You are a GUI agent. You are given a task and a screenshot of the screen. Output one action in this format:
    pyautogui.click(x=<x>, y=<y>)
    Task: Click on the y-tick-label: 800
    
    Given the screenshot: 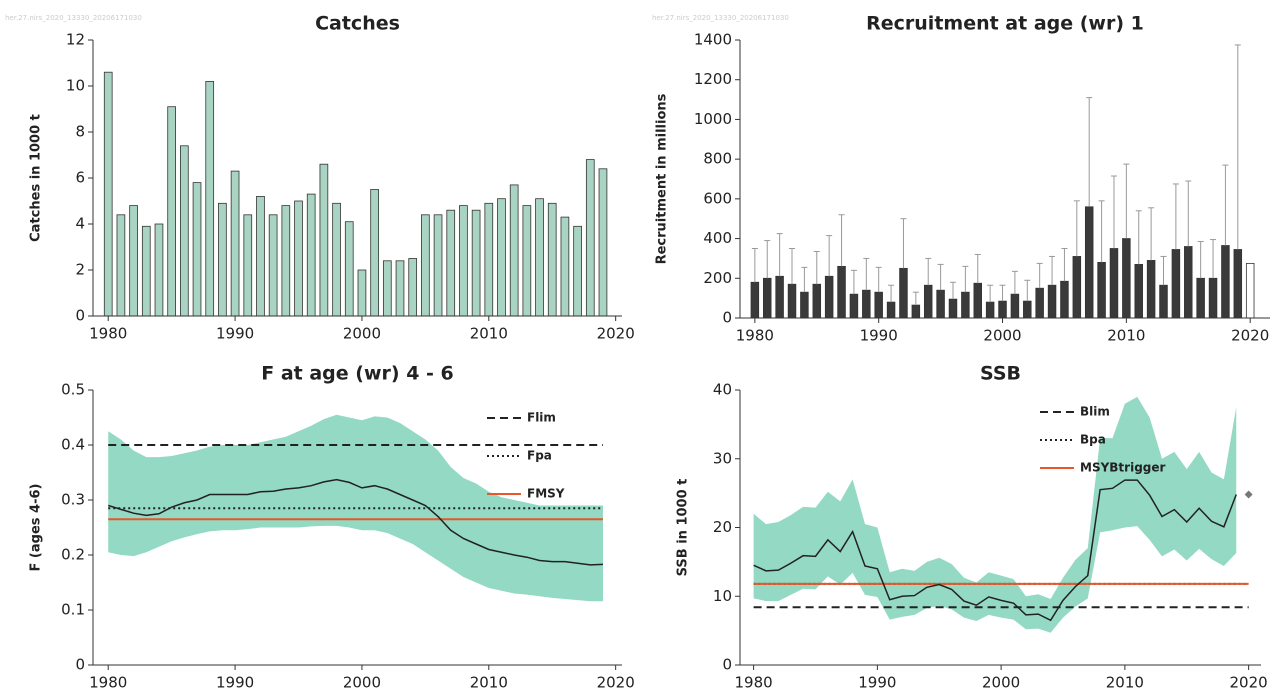 What is the action you would take?
    pyautogui.click(x=717, y=159)
    